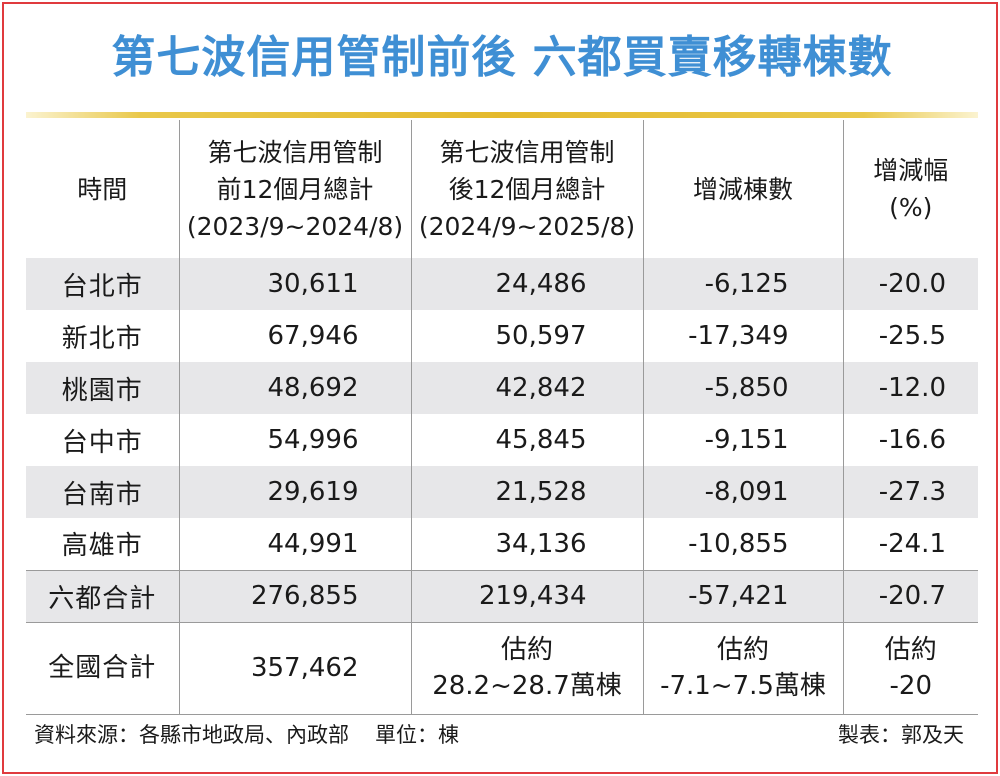 The height and width of the screenshot is (776, 1000). Describe the element at coordinates (103, 388) in the screenshot. I see `cell-region: 桃園市` at that location.